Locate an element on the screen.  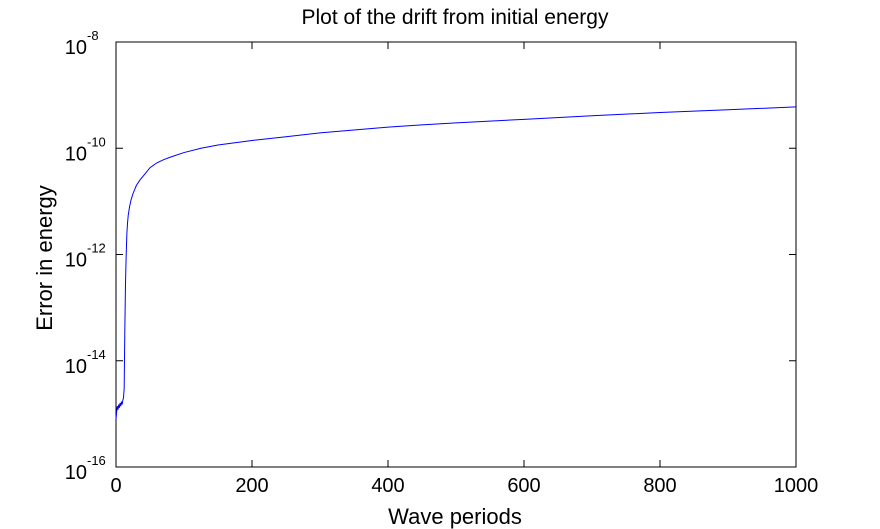
y-axis-label: Error in energy is located at coordinates (44, 258).